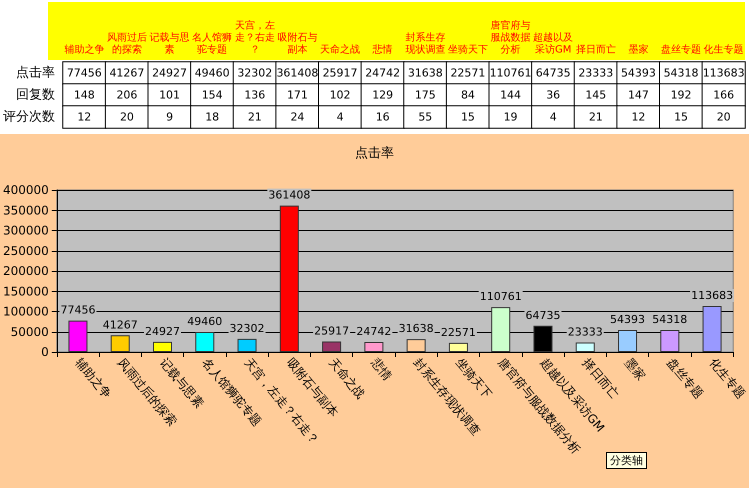  Describe the element at coordinates (35, 95) in the screenshot. I see `y-tick-label: 回复数` at that location.